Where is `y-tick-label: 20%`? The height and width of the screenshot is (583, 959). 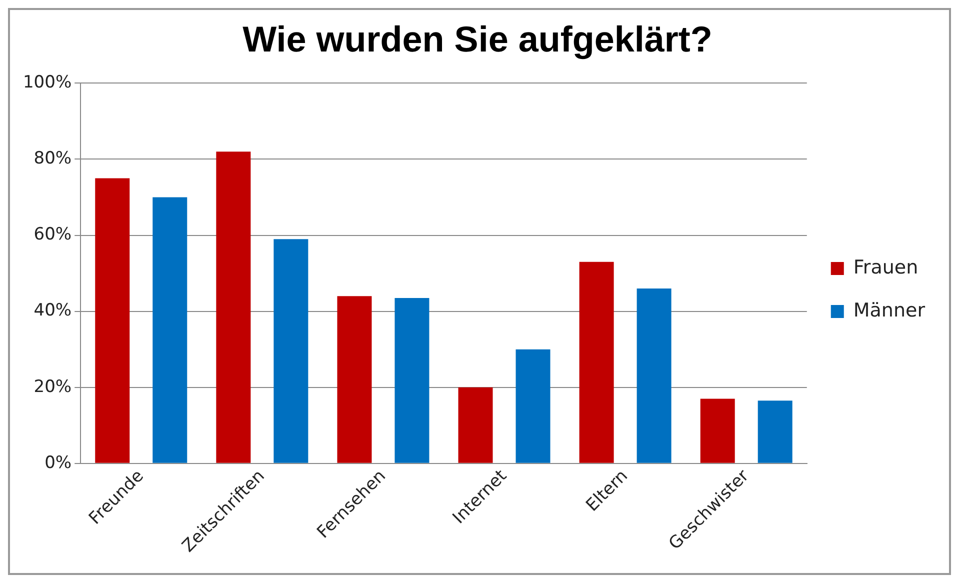 y-tick-label: 20% is located at coordinates (53, 386).